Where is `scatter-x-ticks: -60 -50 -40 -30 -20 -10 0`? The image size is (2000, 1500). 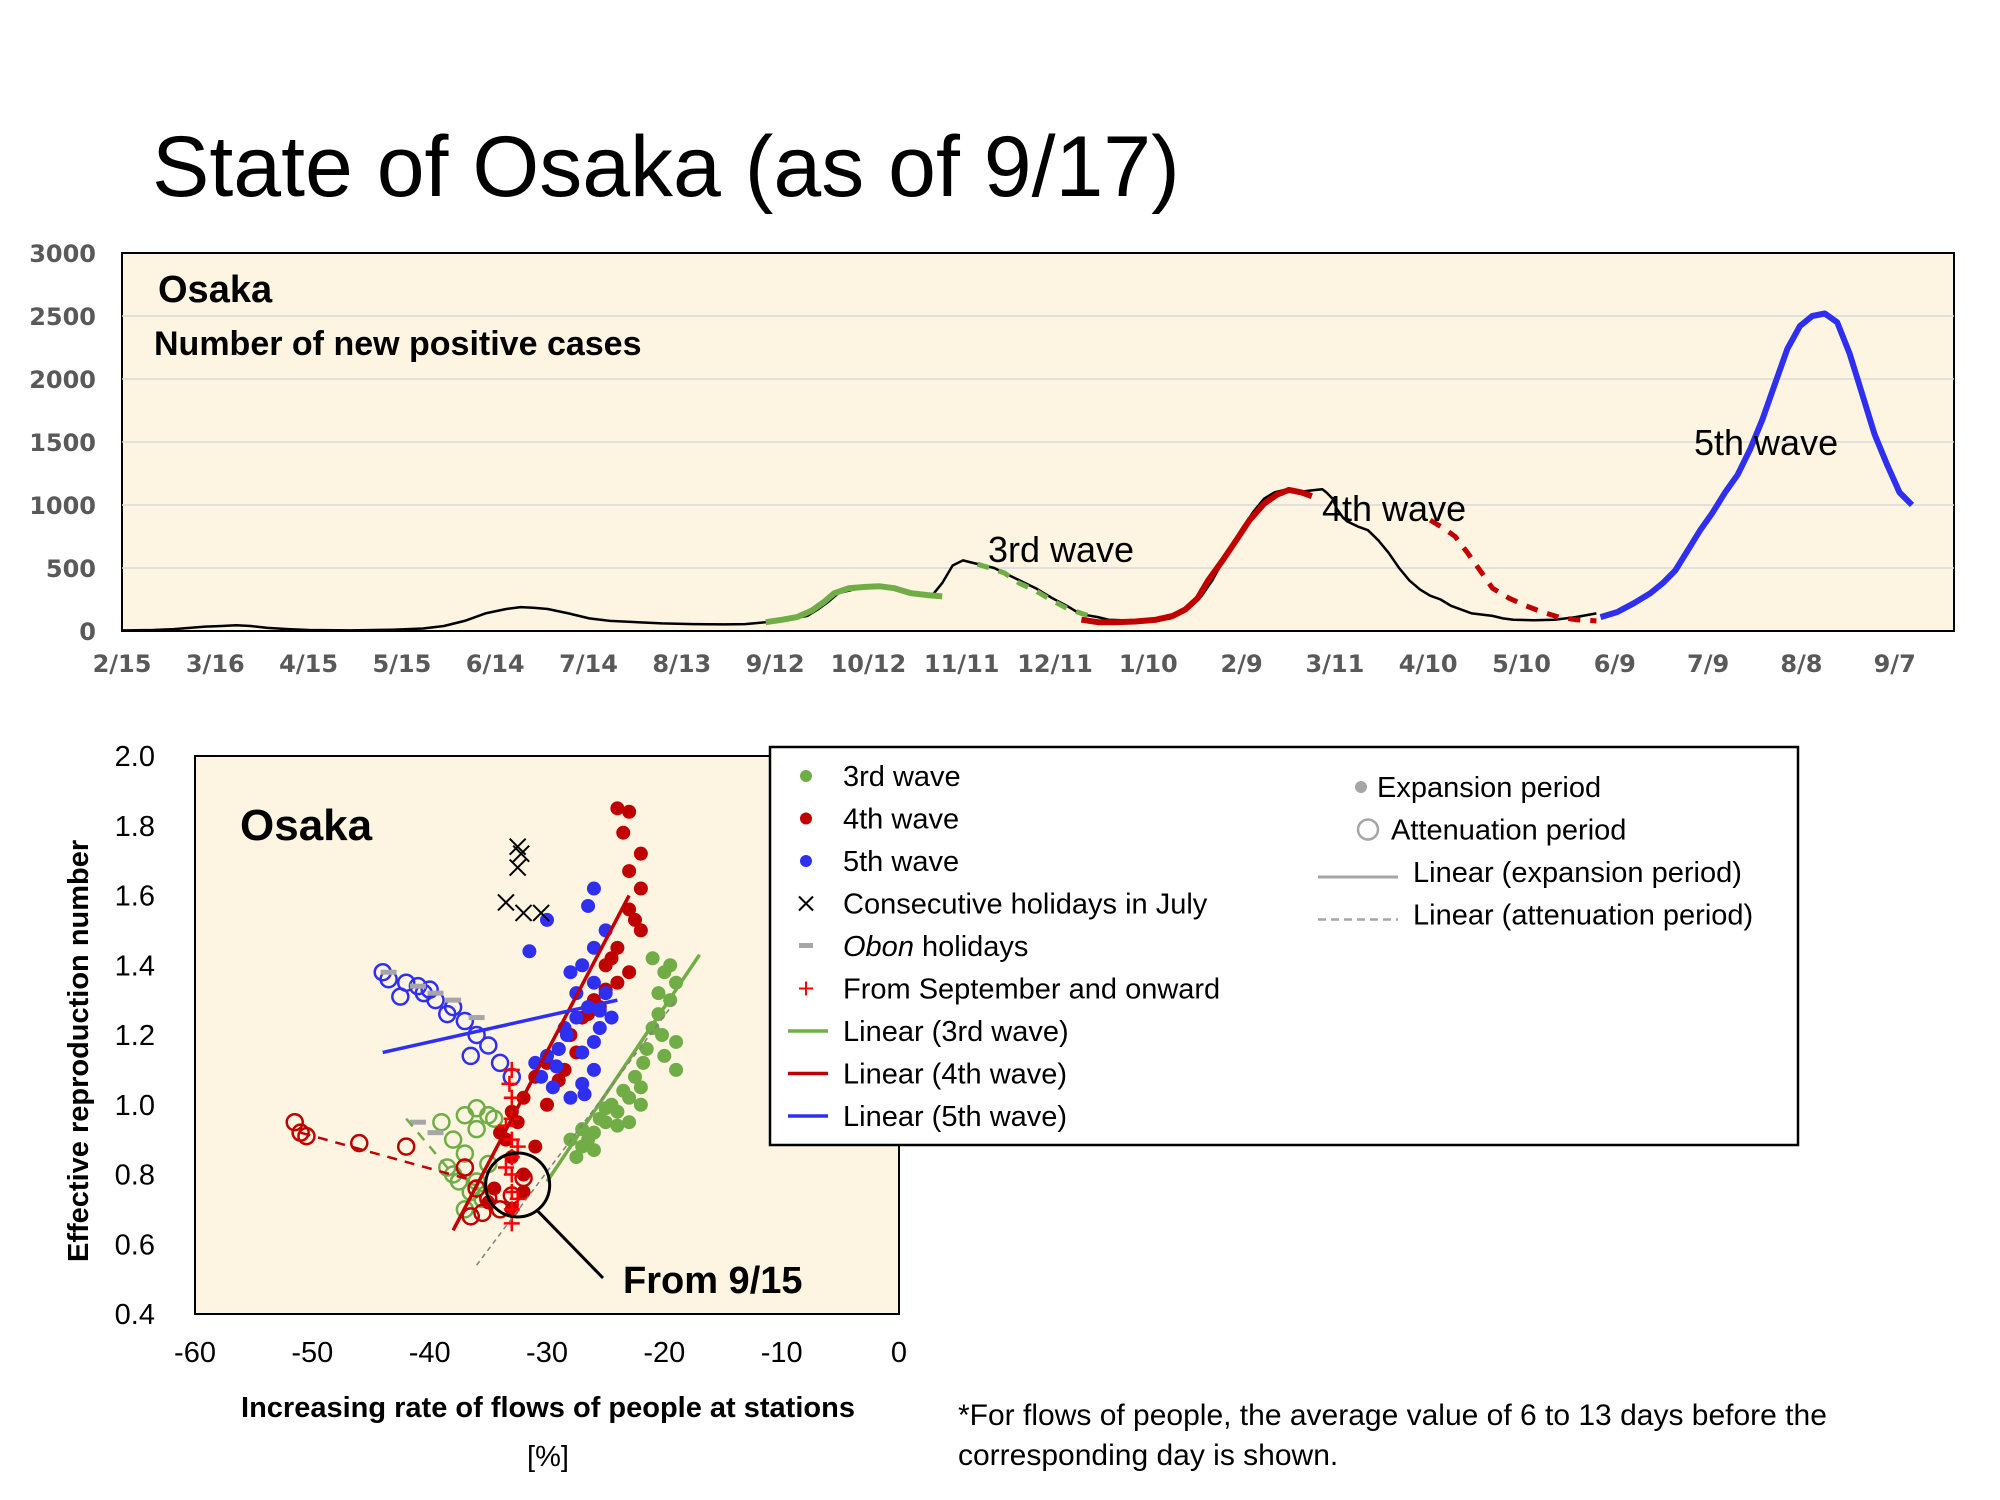 scatter-x-ticks: -60 -50 -40 -30 -20 -10 0 is located at coordinates (540, 1353).